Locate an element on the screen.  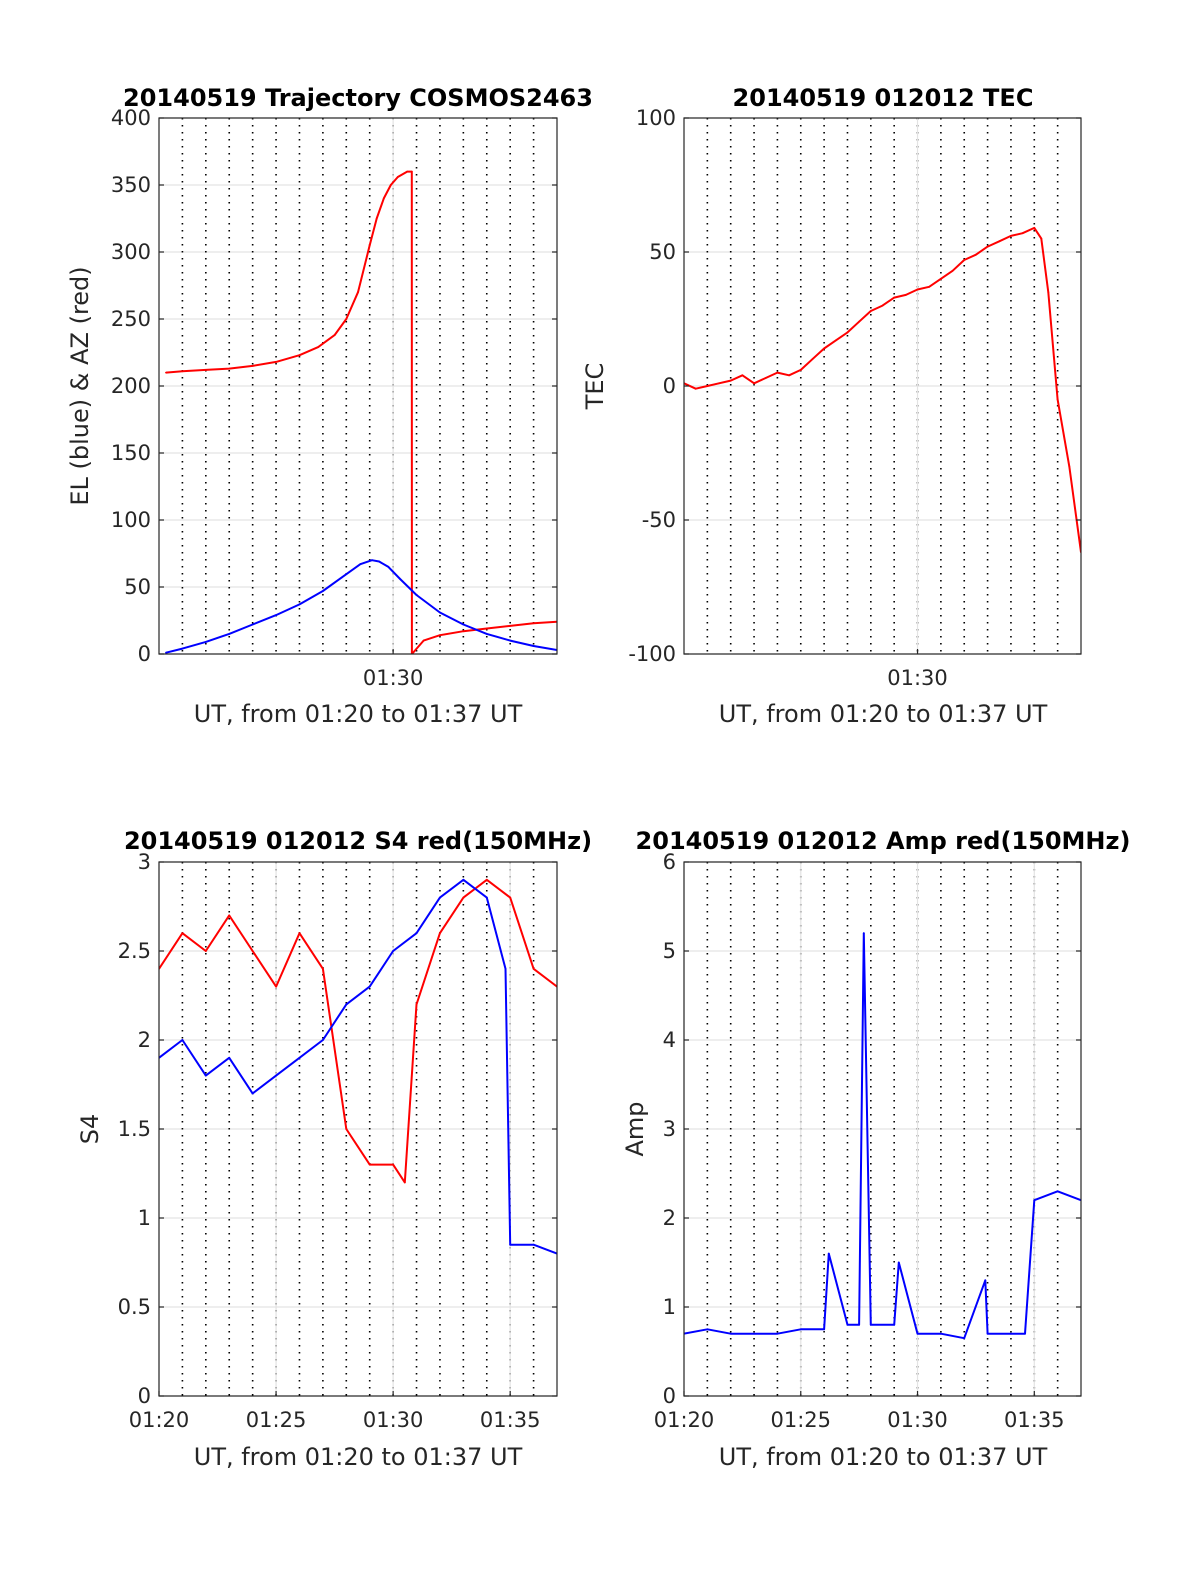
y-tick-label: 1.5 is located at coordinates (134, 1129).